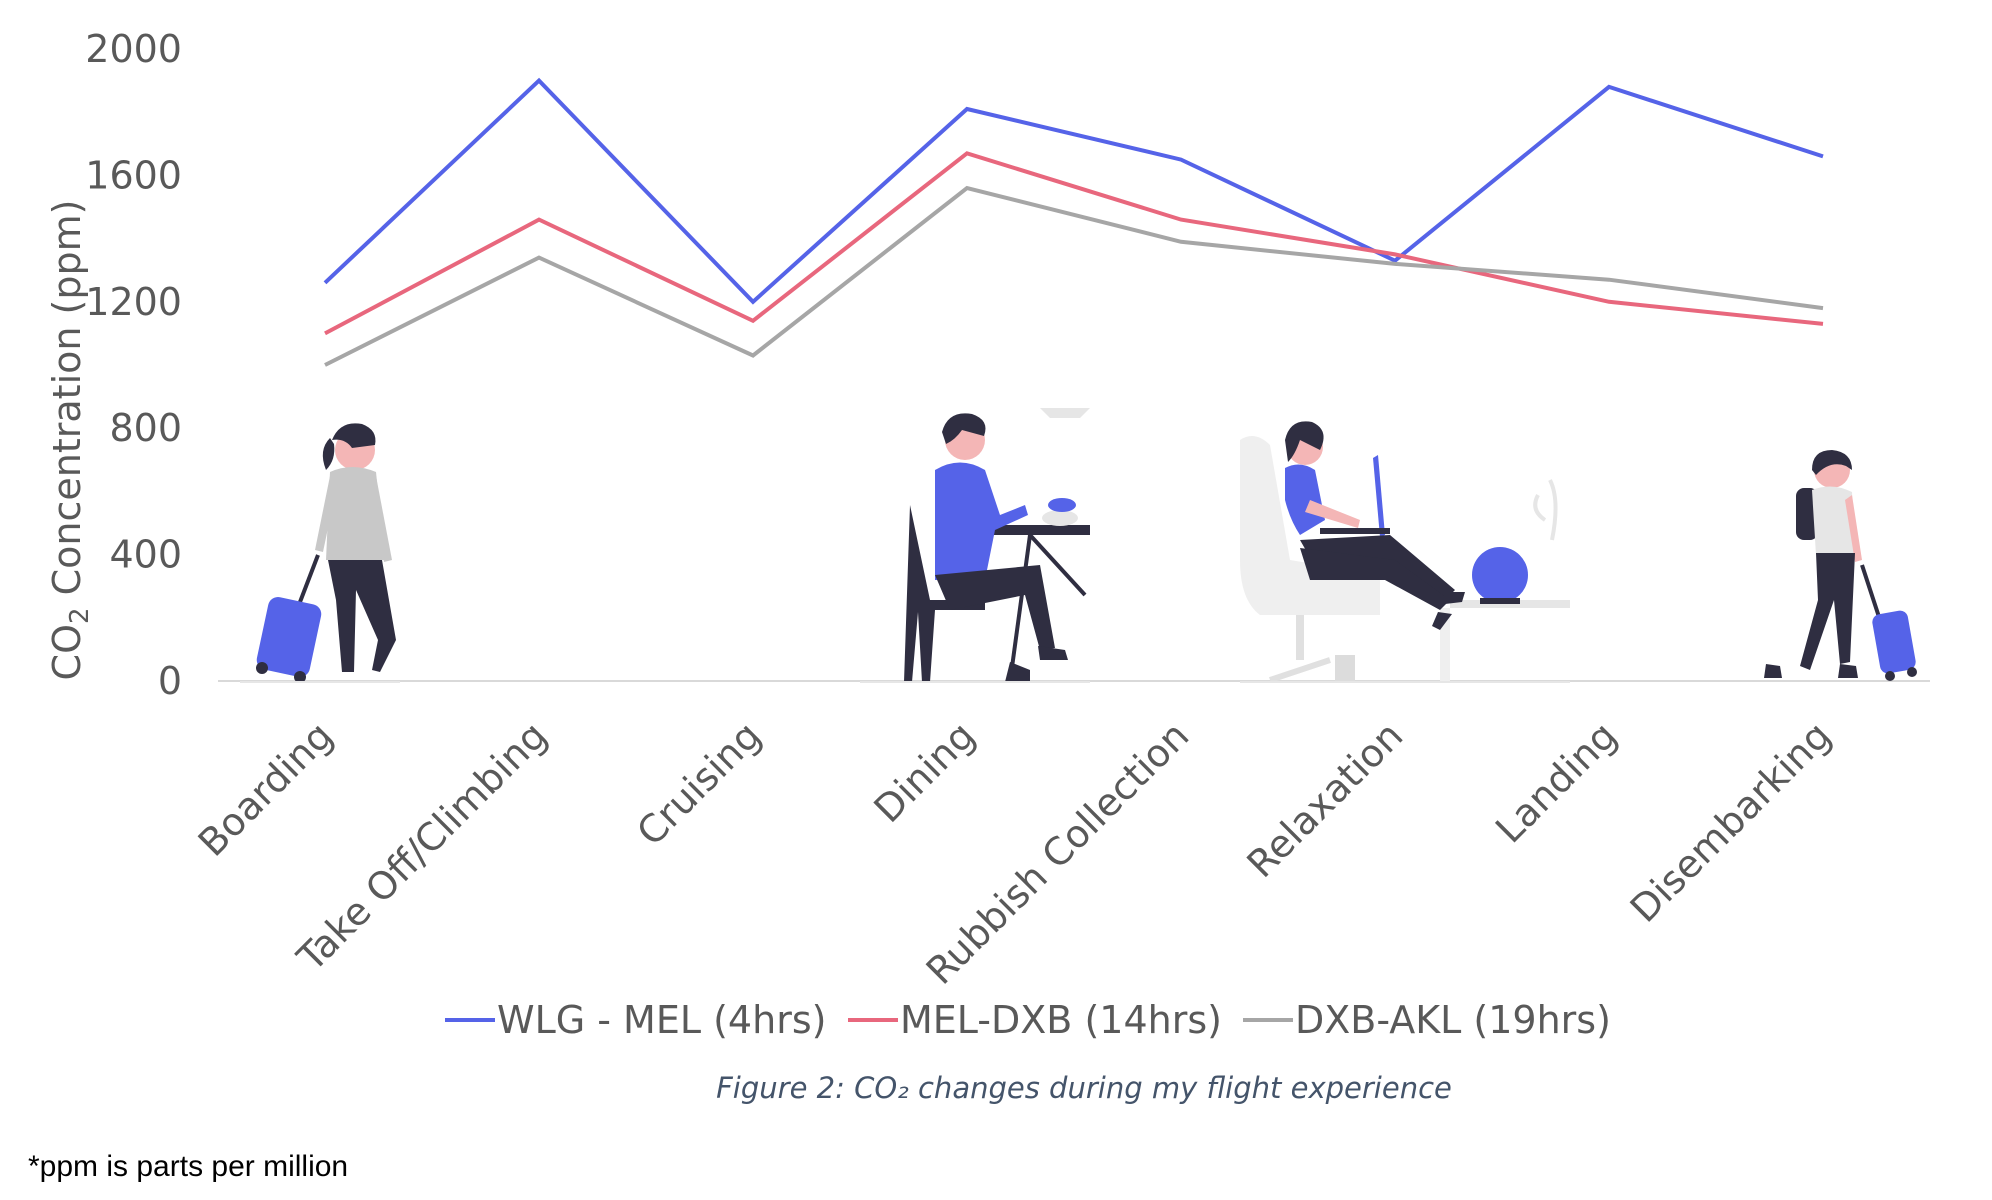  Describe the element at coordinates (145, 555) in the screenshot. I see `y-tick-label: 400` at that location.